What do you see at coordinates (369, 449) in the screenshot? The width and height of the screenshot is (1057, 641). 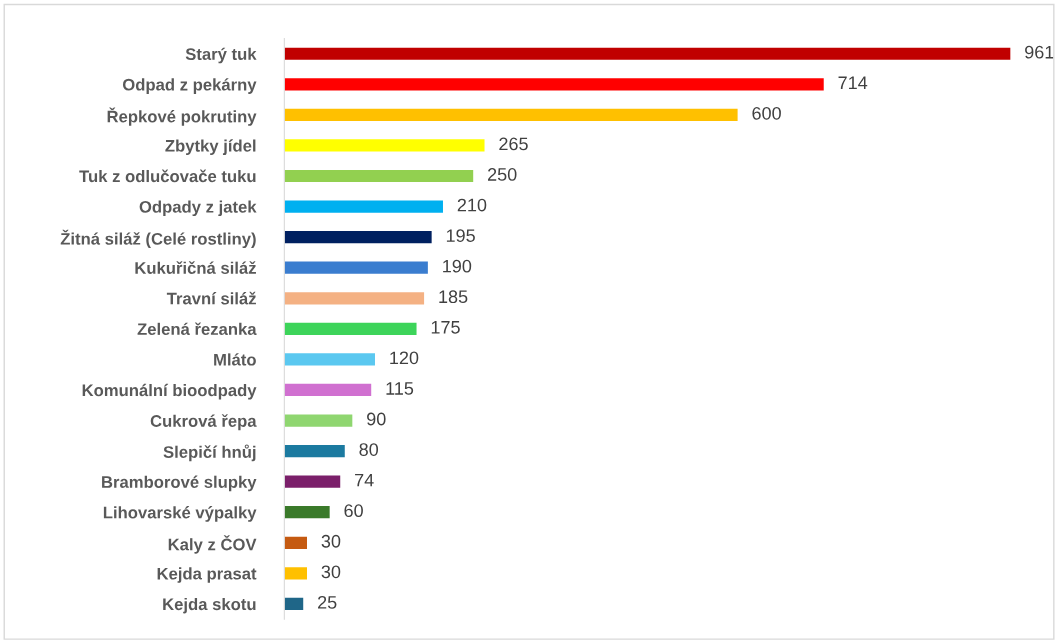 I see `data-label: 80` at bounding box center [369, 449].